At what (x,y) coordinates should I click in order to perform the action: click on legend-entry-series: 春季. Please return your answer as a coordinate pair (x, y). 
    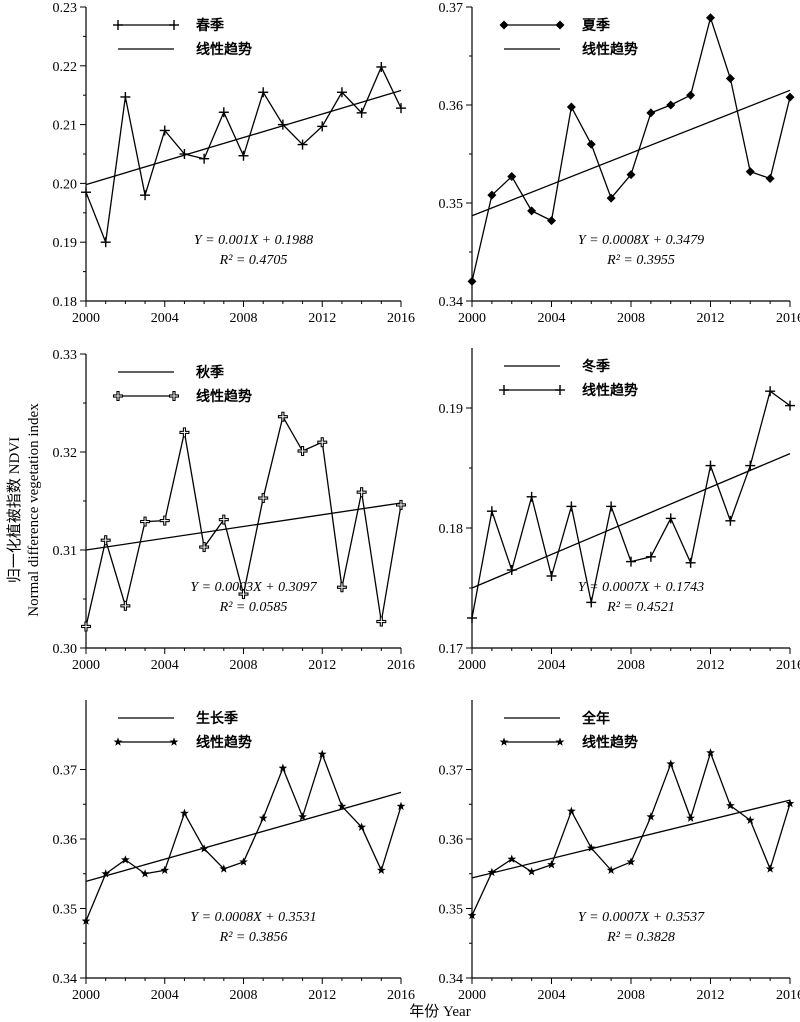
    Looking at the image, I should click on (168, 25).